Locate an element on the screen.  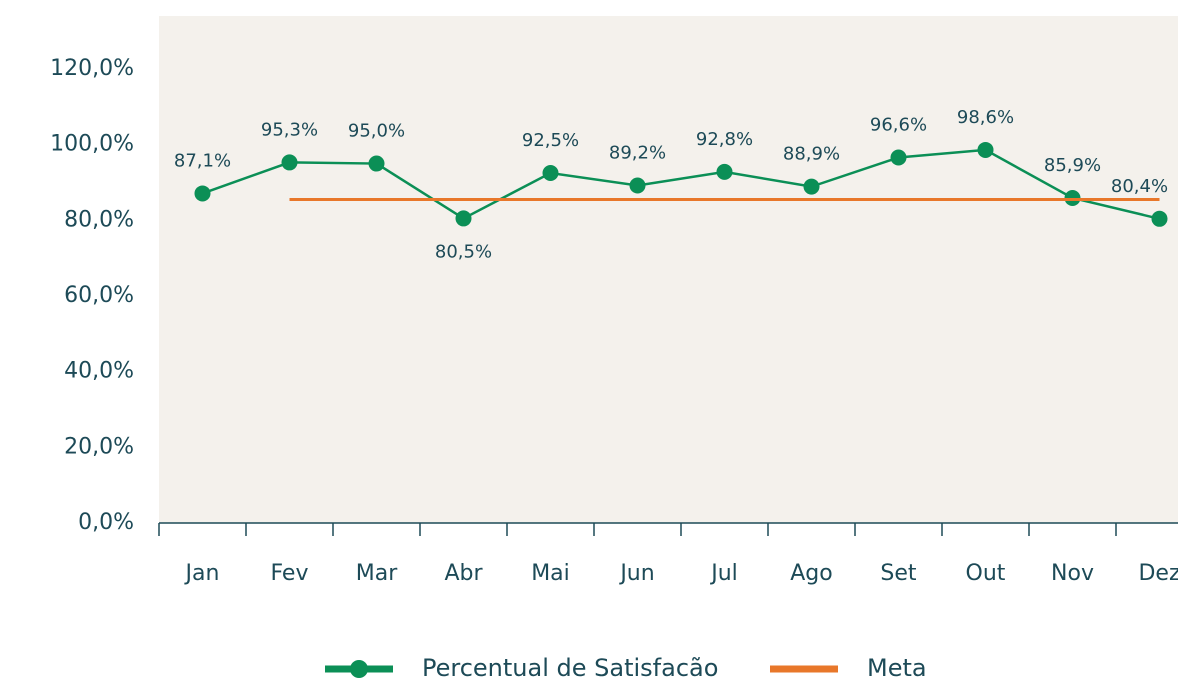
data-label: 92,5% is located at coordinates (550, 140).